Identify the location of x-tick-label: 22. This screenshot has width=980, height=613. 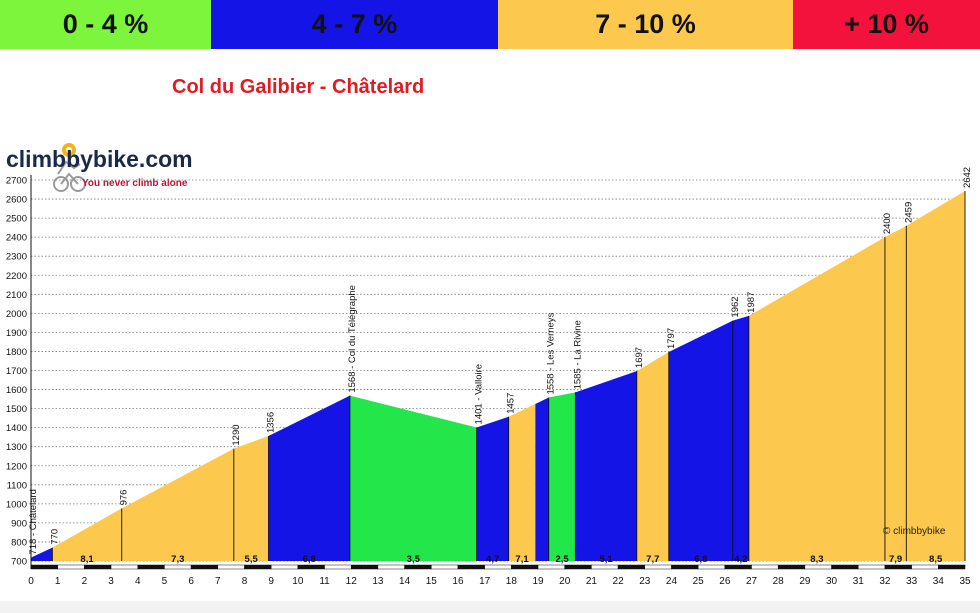
(619, 581).